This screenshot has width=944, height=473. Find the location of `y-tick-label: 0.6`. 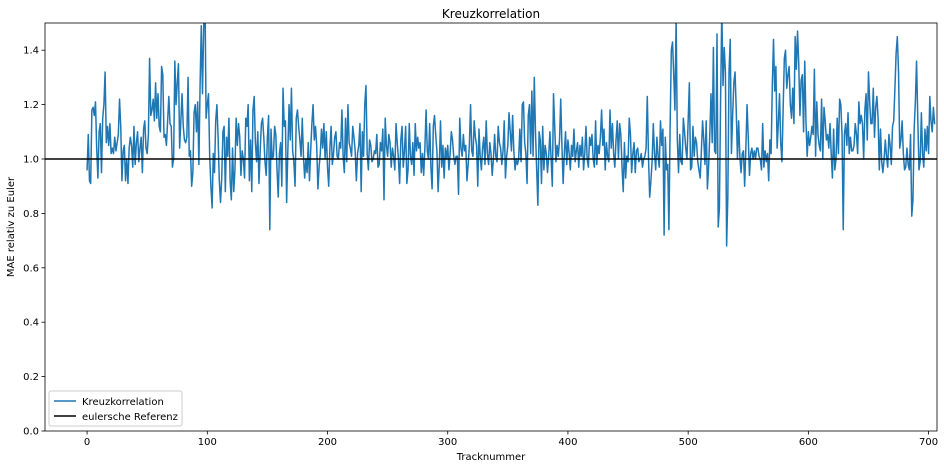

y-tick-label: 0.6 is located at coordinates (31, 268).